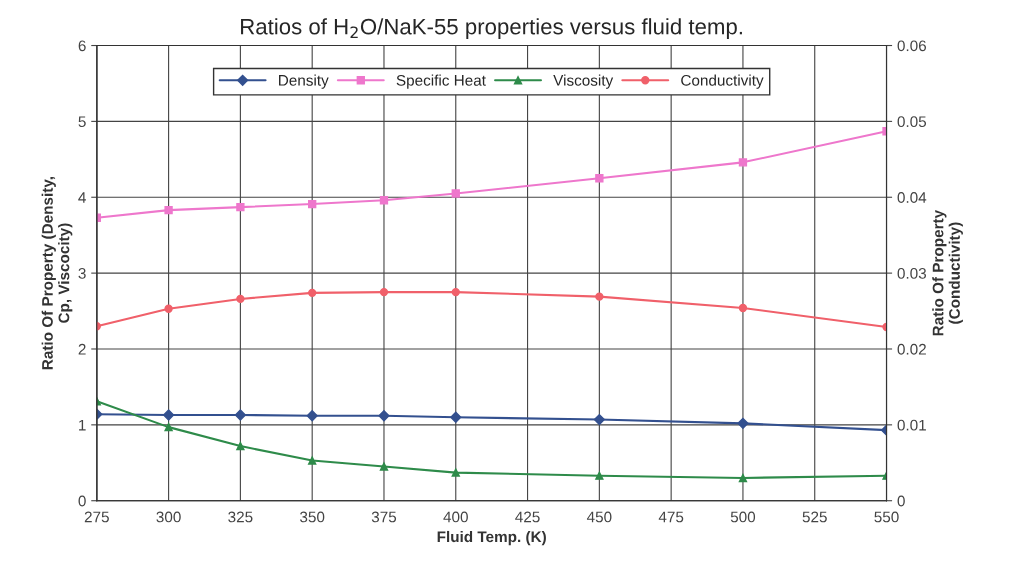 The image size is (1019, 569). What do you see at coordinates (911, 349) in the screenshot?
I see `y2-tick-label: 0.02` at bounding box center [911, 349].